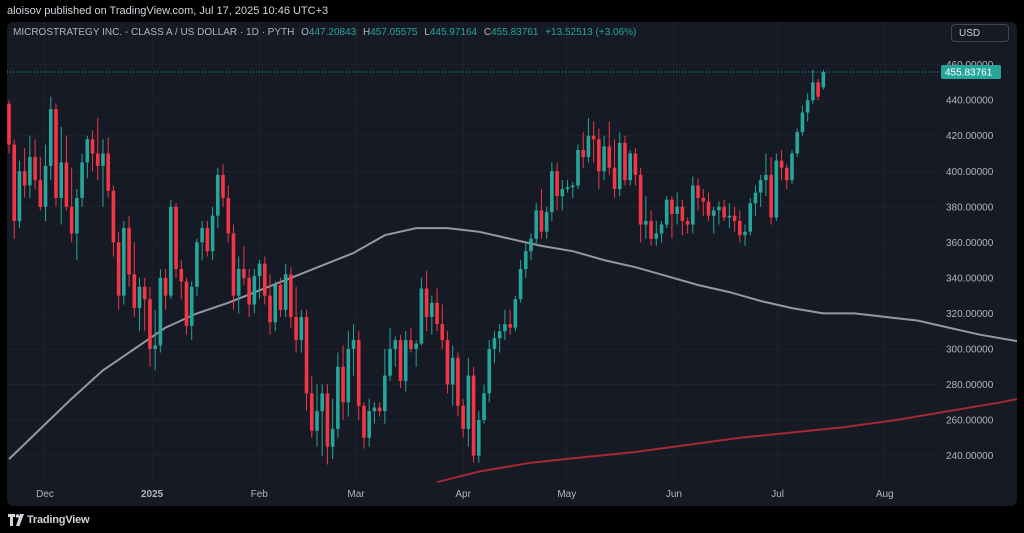 This screenshot has height=533, width=1024. What do you see at coordinates (726, 440) in the screenshot?
I see `ma-slow-line` at bounding box center [726, 440].